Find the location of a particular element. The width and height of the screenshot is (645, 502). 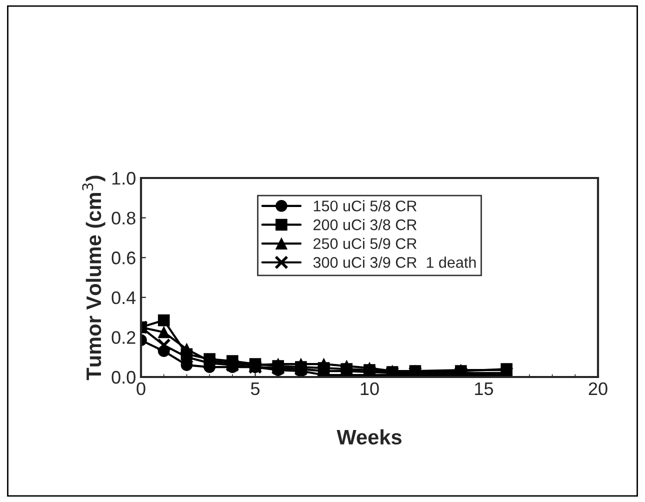

y-tick-label: 0.0 is located at coordinates (124, 377).